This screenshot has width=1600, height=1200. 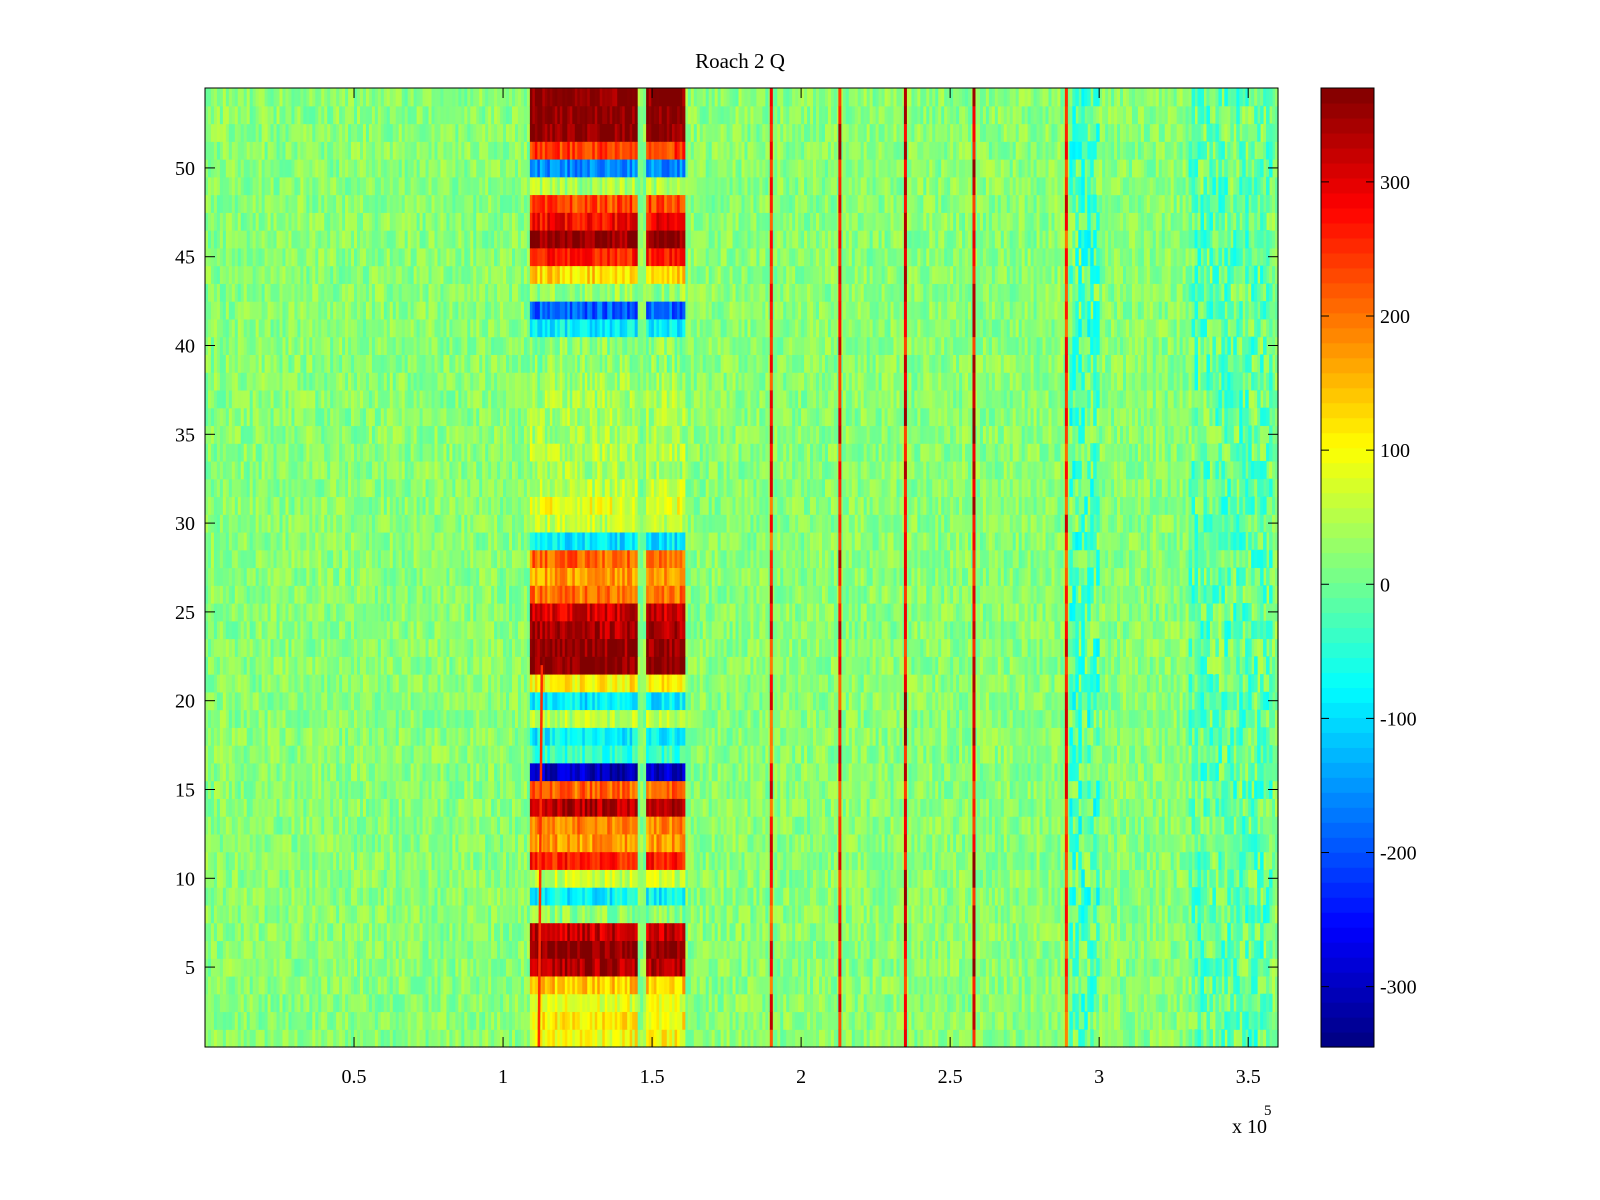 I want to click on y-tick-label: 50, so click(x=185, y=169).